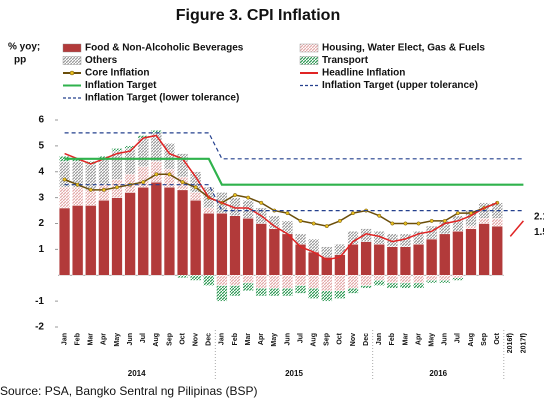 This screenshot has width=544, height=400. What do you see at coordinates (345, 60) in the screenshot?
I see `legend-label: Transport` at bounding box center [345, 60].